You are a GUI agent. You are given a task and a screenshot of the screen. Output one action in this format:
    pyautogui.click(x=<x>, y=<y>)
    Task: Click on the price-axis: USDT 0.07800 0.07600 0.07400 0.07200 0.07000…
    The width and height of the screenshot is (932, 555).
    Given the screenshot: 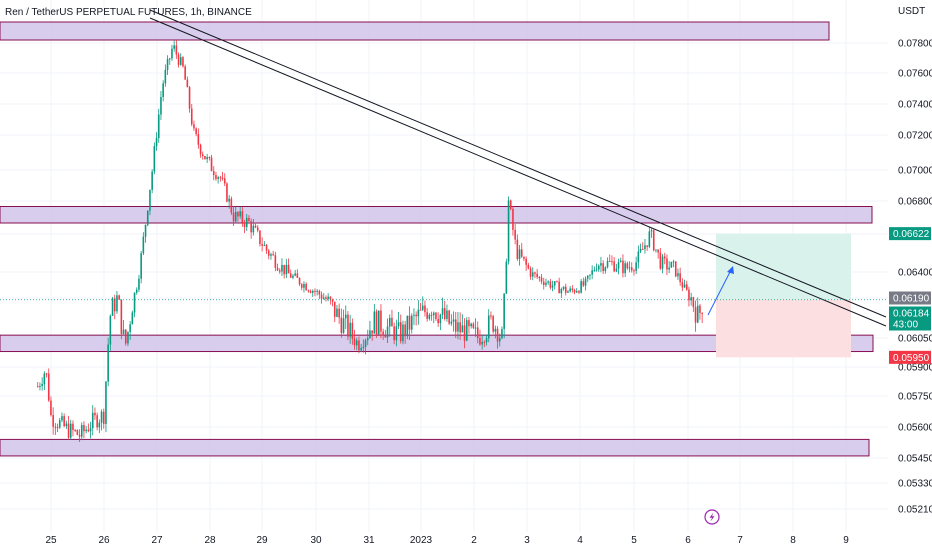 What is the action you would take?
    pyautogui.click(x=910, y=266)
    